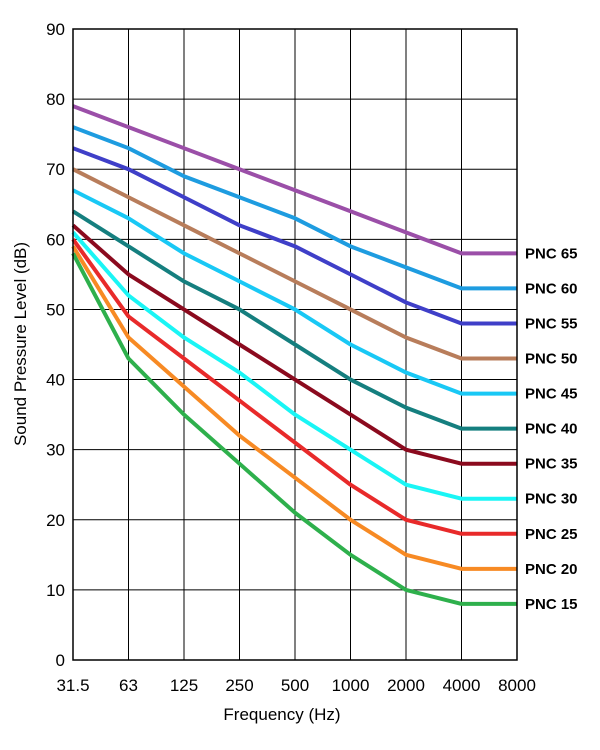  I want to click on x-tick-label: 4000, so click(462, 685).